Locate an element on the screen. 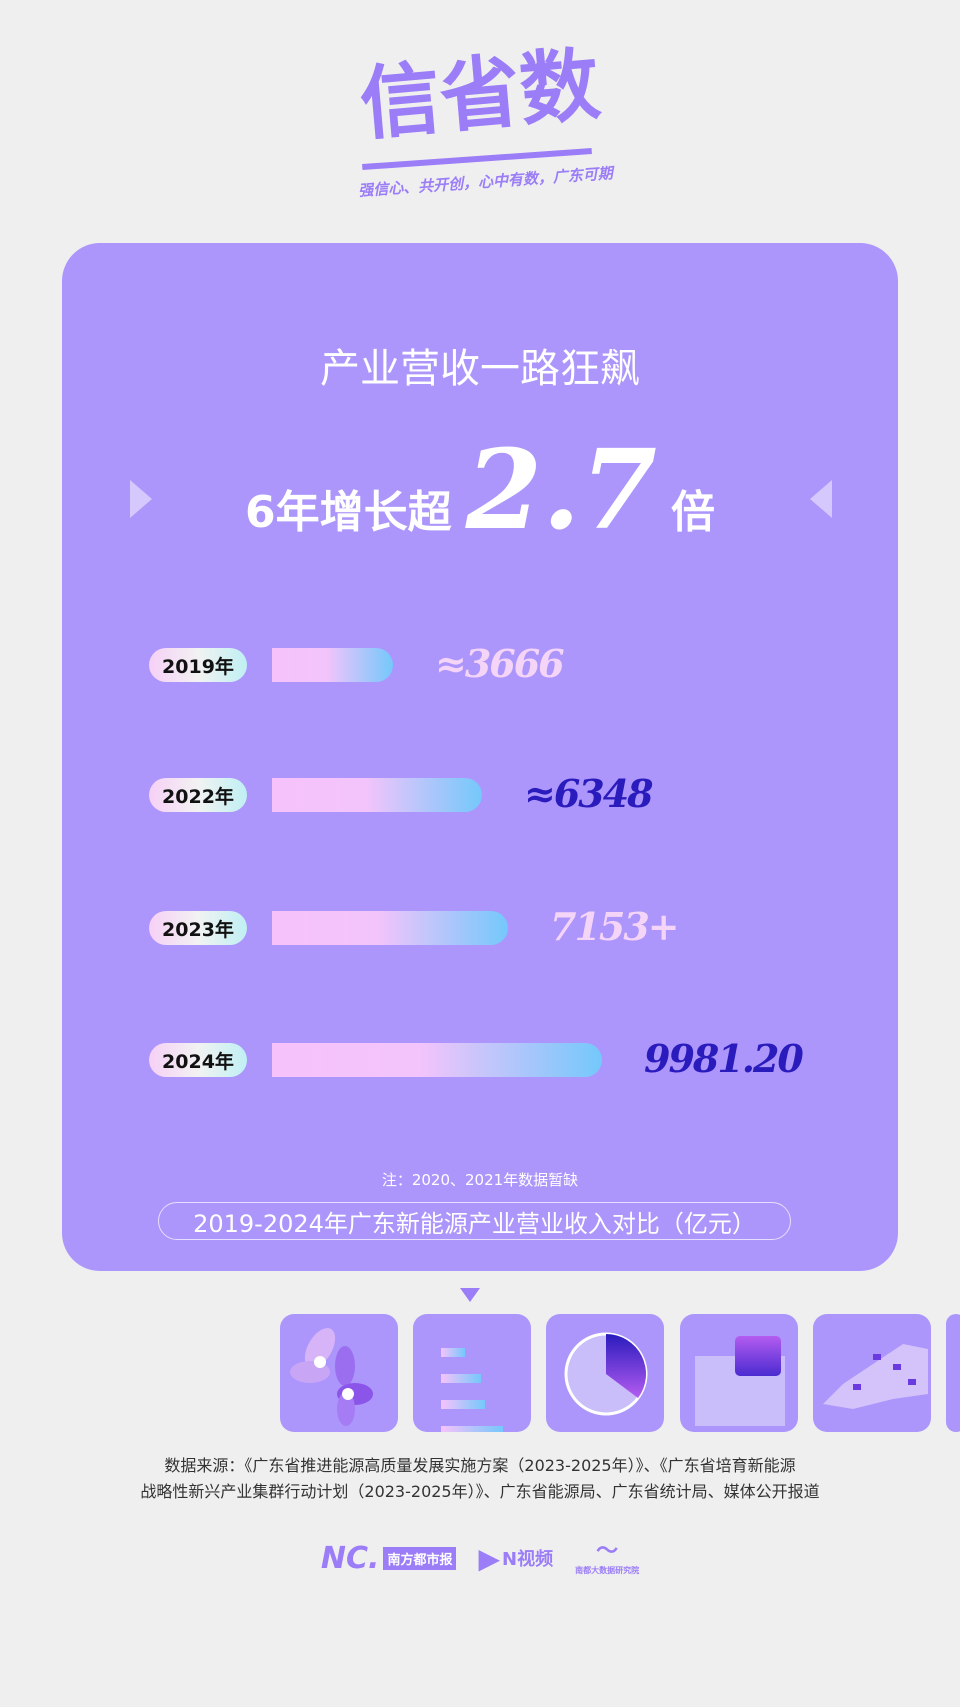  thumbnail-pie-chart is located at coordinates (605, 1373).